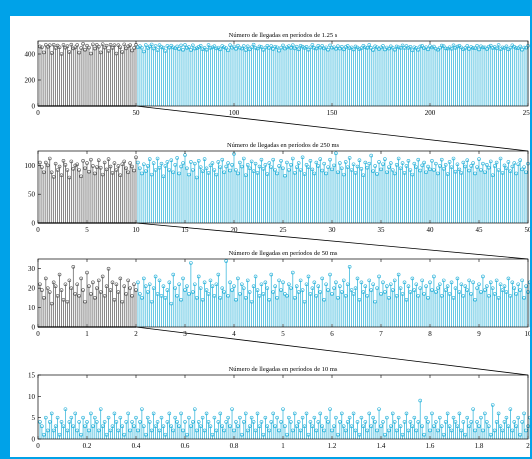 The height and width of the screenshot is (459, 532). I want to click on x-tick-label: 1.8, so click(479, 446).